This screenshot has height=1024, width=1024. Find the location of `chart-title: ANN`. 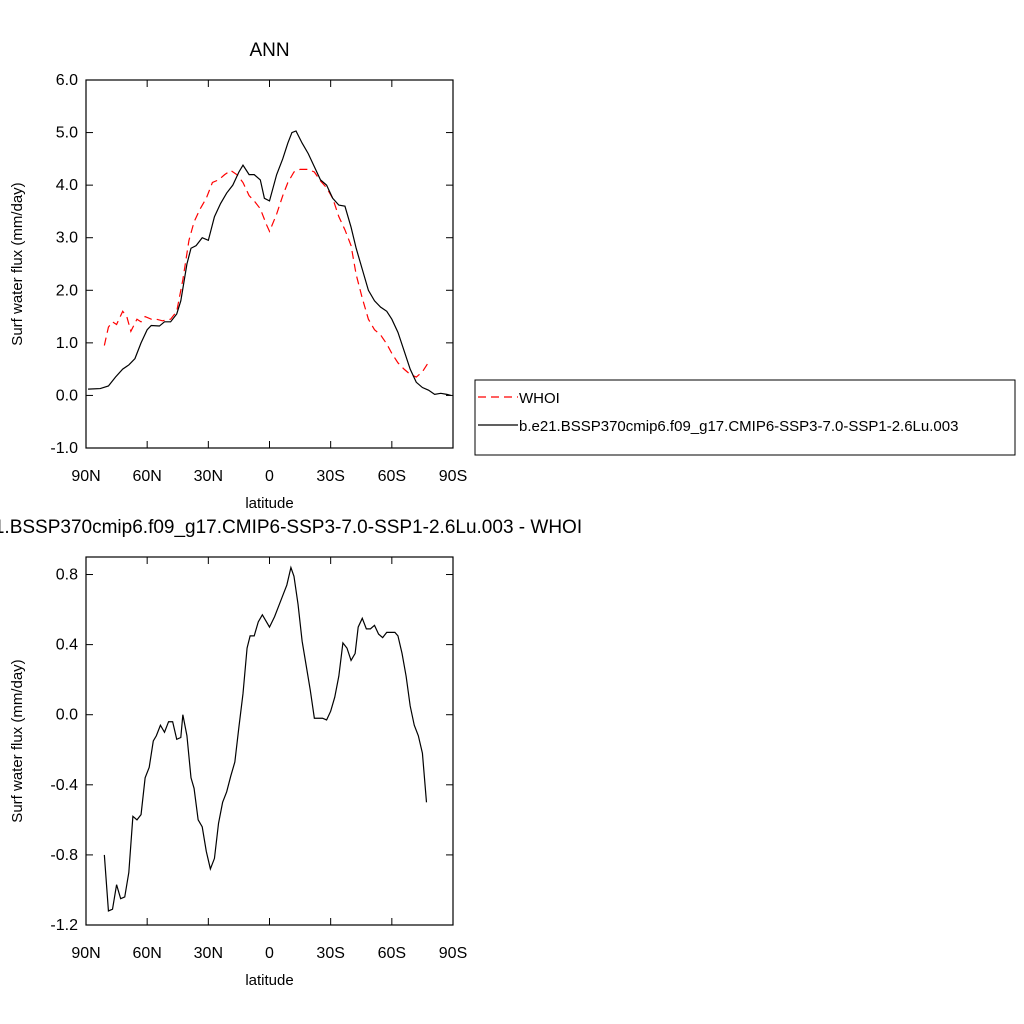

chart-title: ANN is located at coordinates (269, 50).